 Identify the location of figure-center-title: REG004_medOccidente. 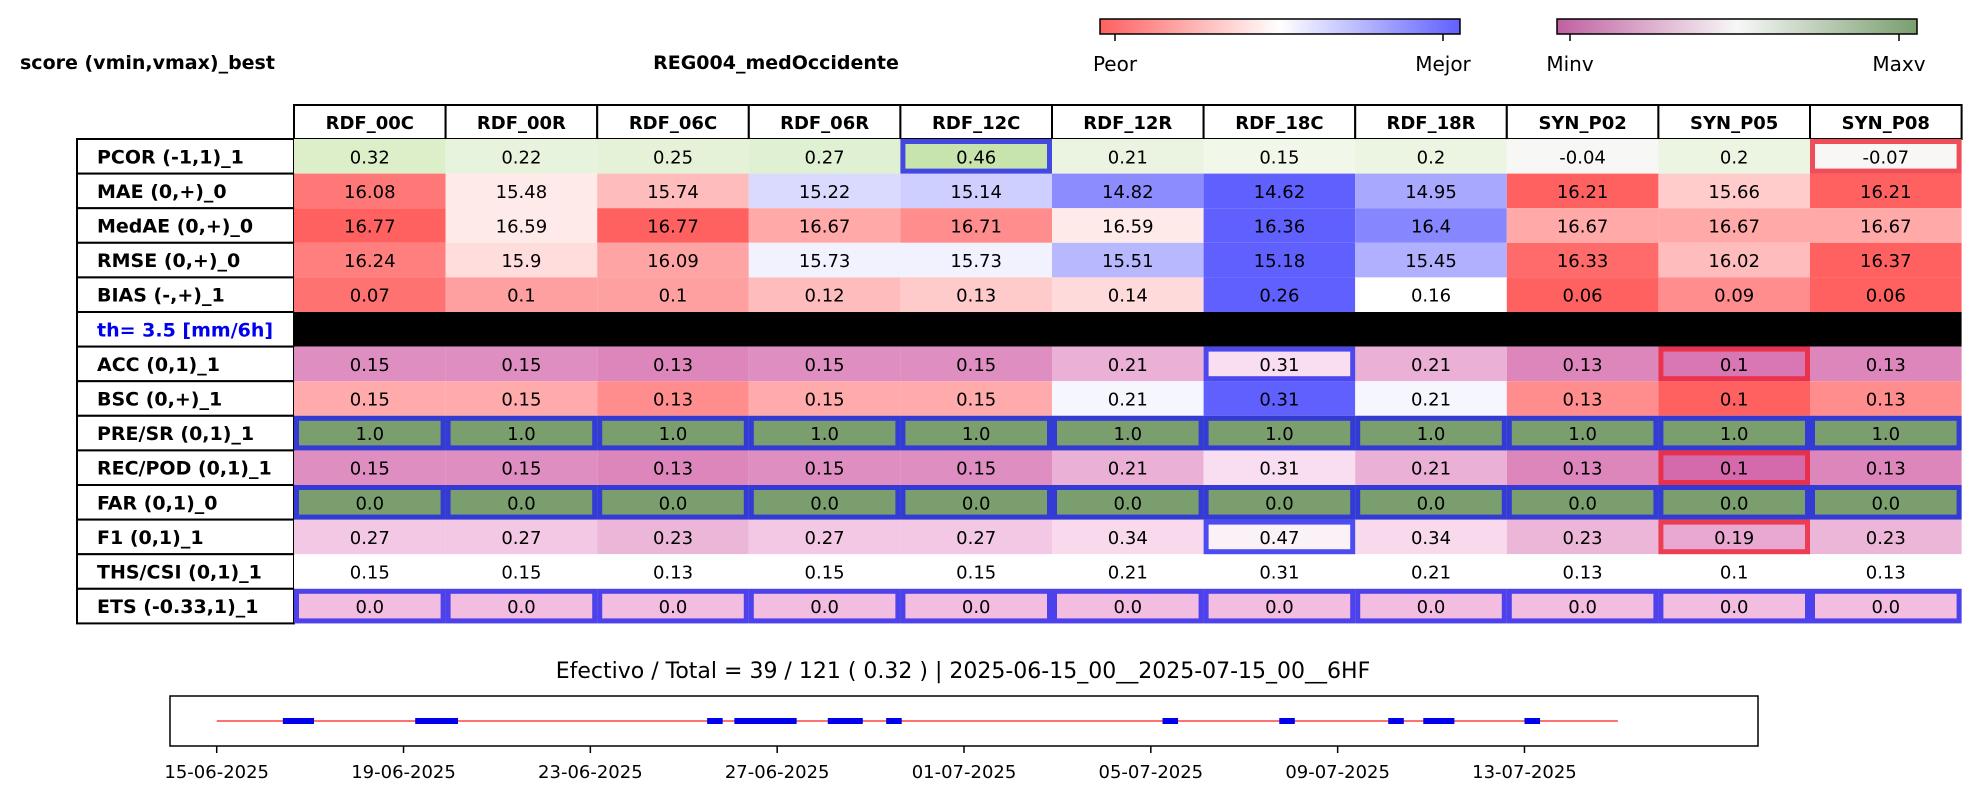
(776, 63).